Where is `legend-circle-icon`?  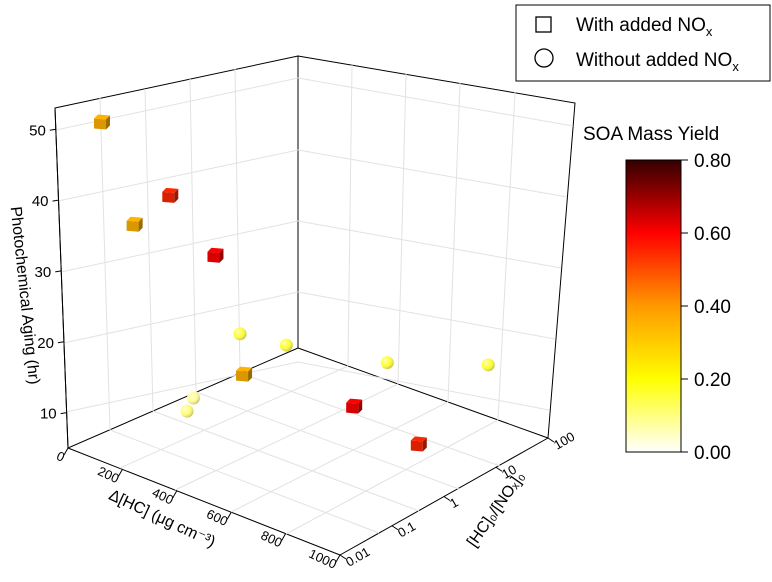 legend-circle-icon is located at coordinates (544, 58).